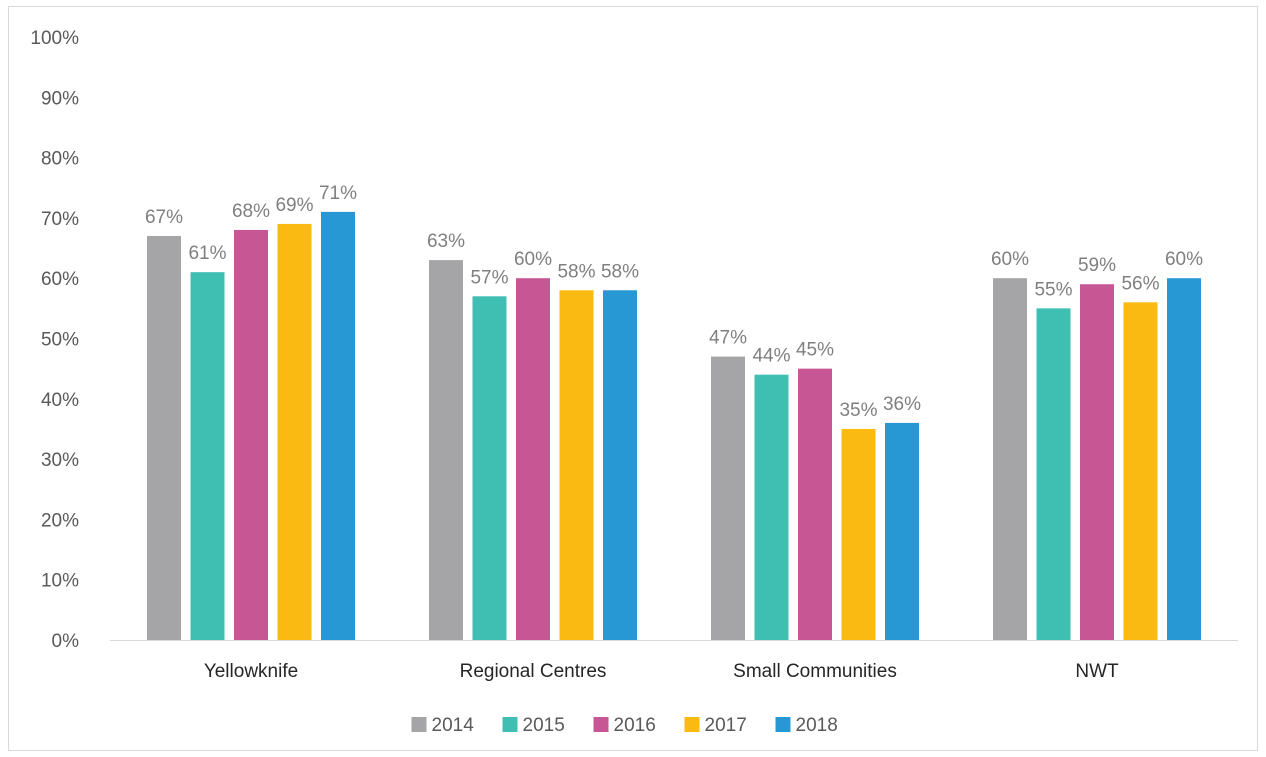 Image resolution: width=1266 pixels, height=757 pixels. I want to click on data-label: 67%, so click(164, 217).